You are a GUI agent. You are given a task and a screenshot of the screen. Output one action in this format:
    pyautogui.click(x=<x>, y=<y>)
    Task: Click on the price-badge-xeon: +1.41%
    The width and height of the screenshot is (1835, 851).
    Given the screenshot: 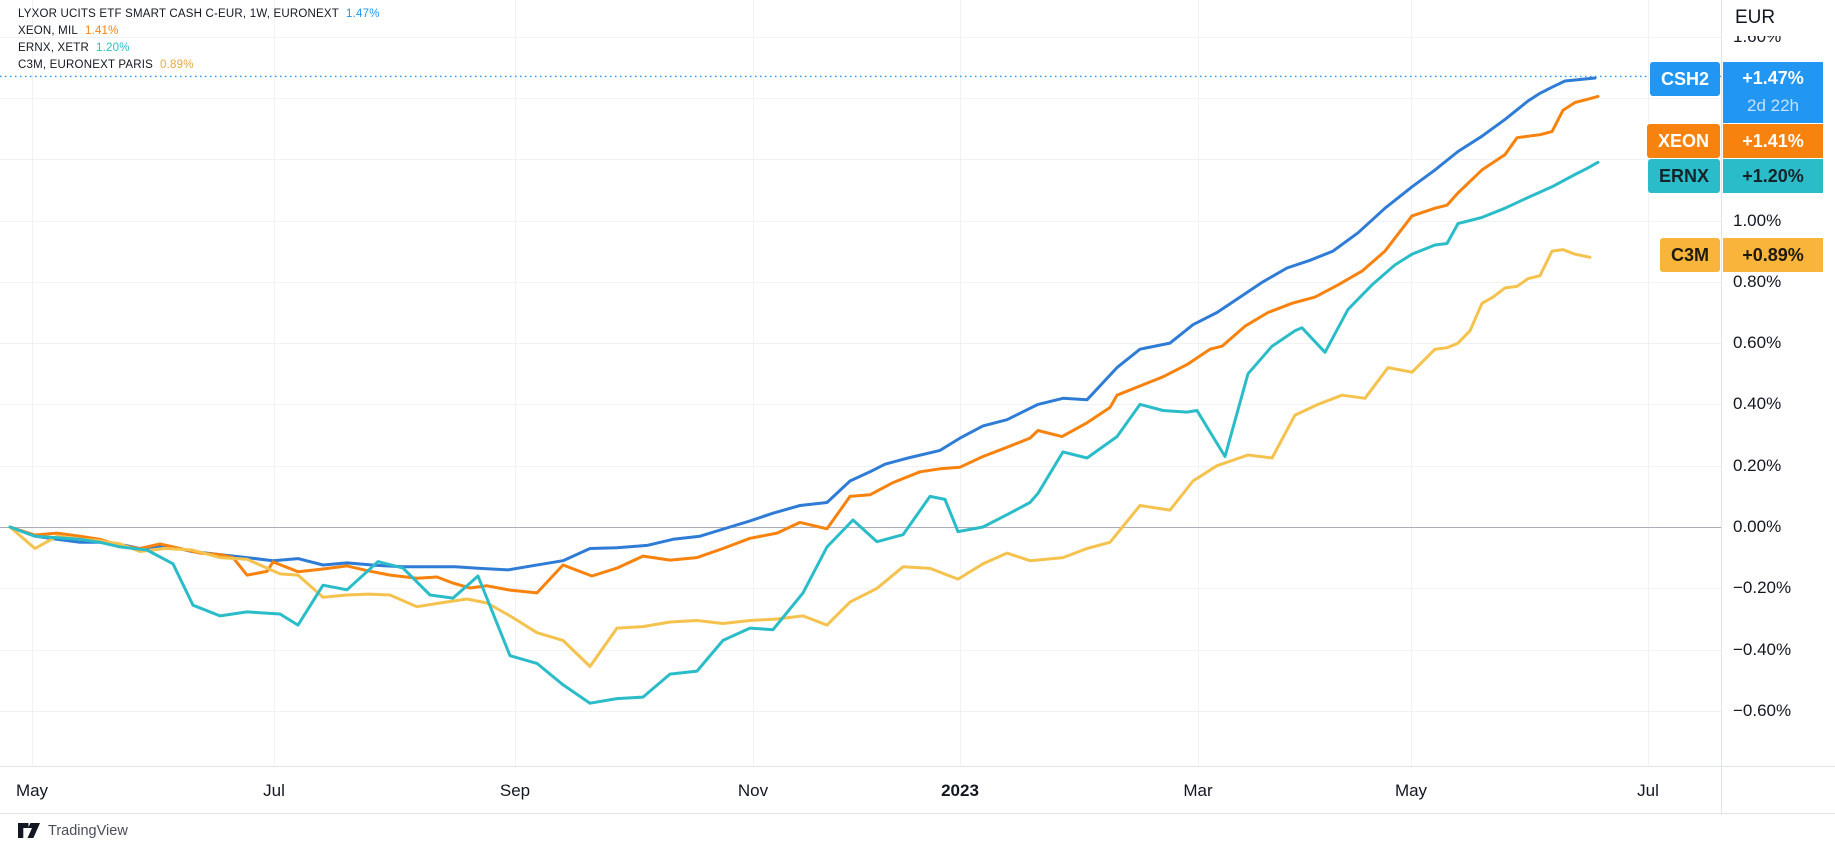 What is the action you would take?
    pyautogui.click(x=1773, y=141)
    